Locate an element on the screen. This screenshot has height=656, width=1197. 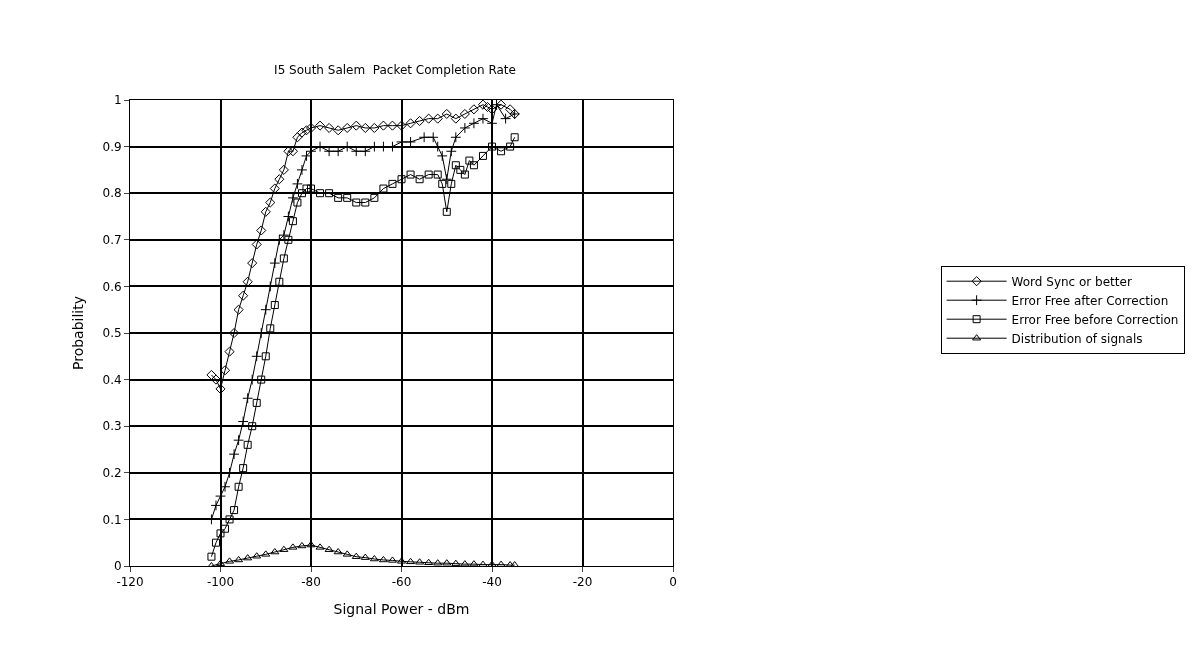
y-tick-label: 0.9 is located at coordinates (112, 146).